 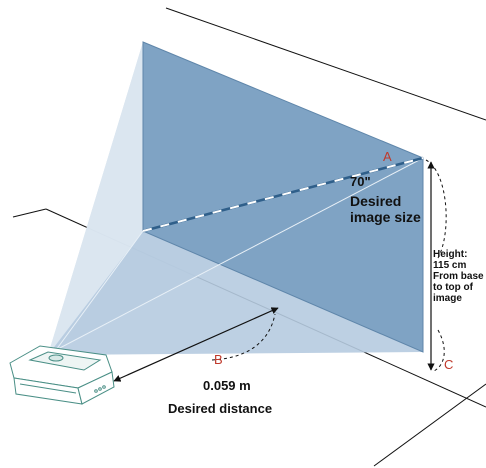 I want to click on distance-arrow, so click(x=196, y=344).